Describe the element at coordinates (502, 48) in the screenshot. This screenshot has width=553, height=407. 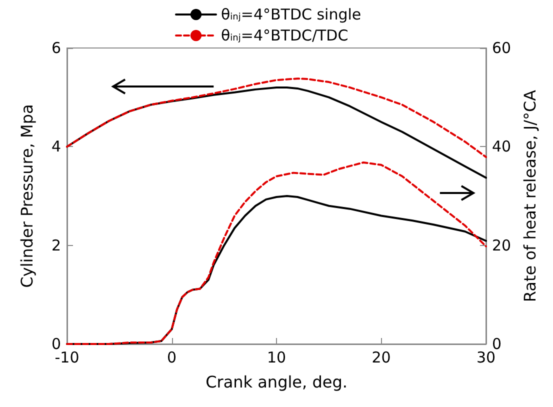
I see `y2-tick-label: 60` at that location.